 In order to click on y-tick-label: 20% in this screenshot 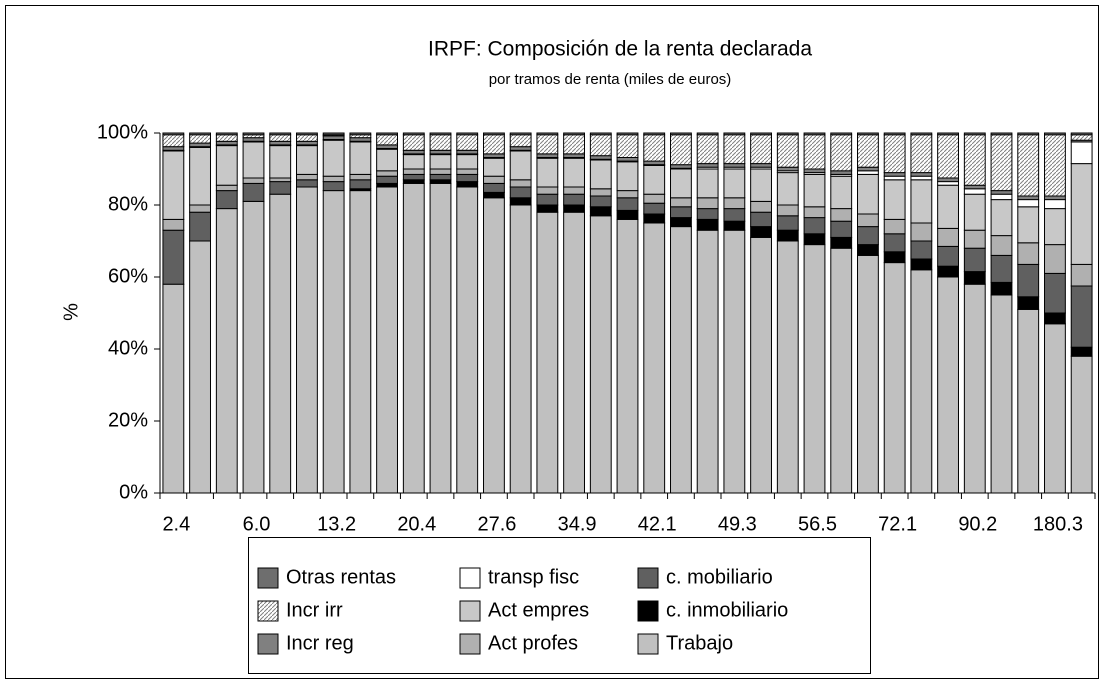, I will do `click(128, 420)`.